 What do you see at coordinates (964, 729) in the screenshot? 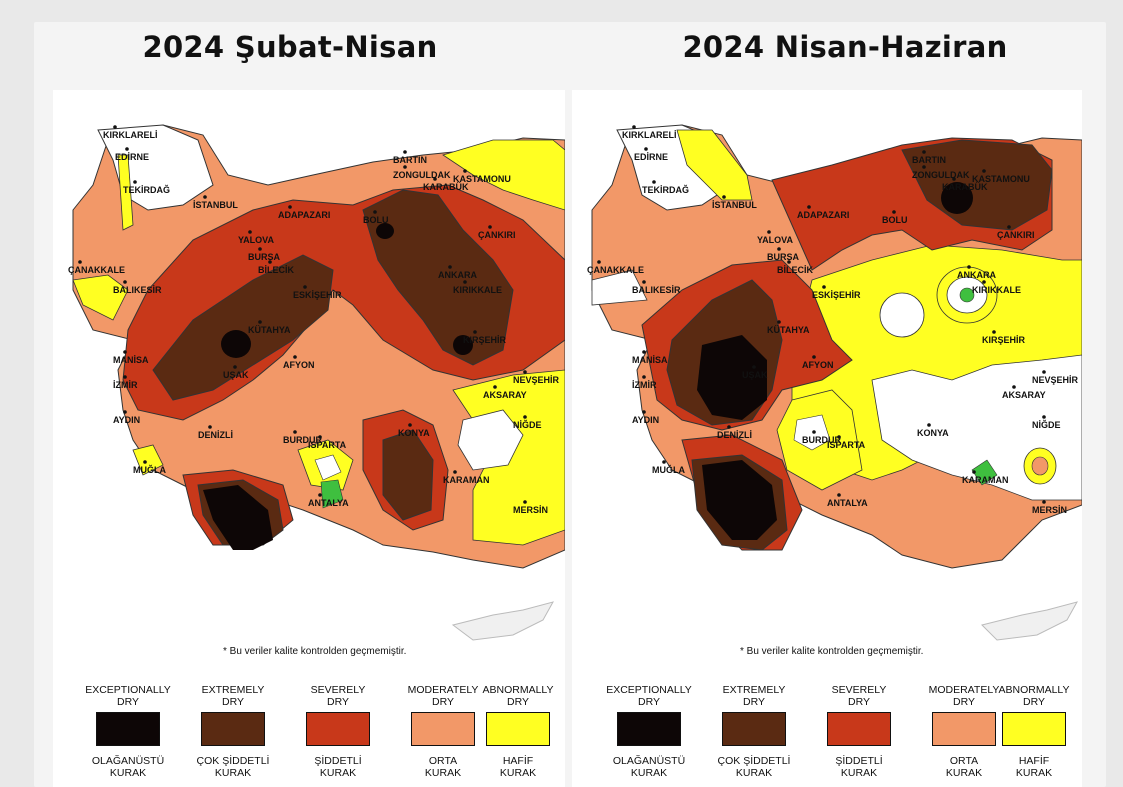
I see `legend-swatch-moderate` at bounding box center [964, 729].